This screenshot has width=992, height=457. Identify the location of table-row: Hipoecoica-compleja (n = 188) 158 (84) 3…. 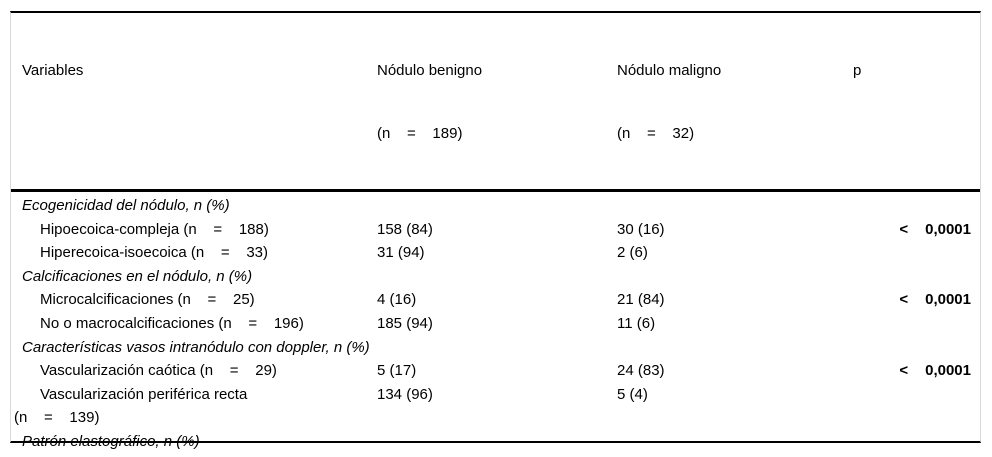
(495, 230).